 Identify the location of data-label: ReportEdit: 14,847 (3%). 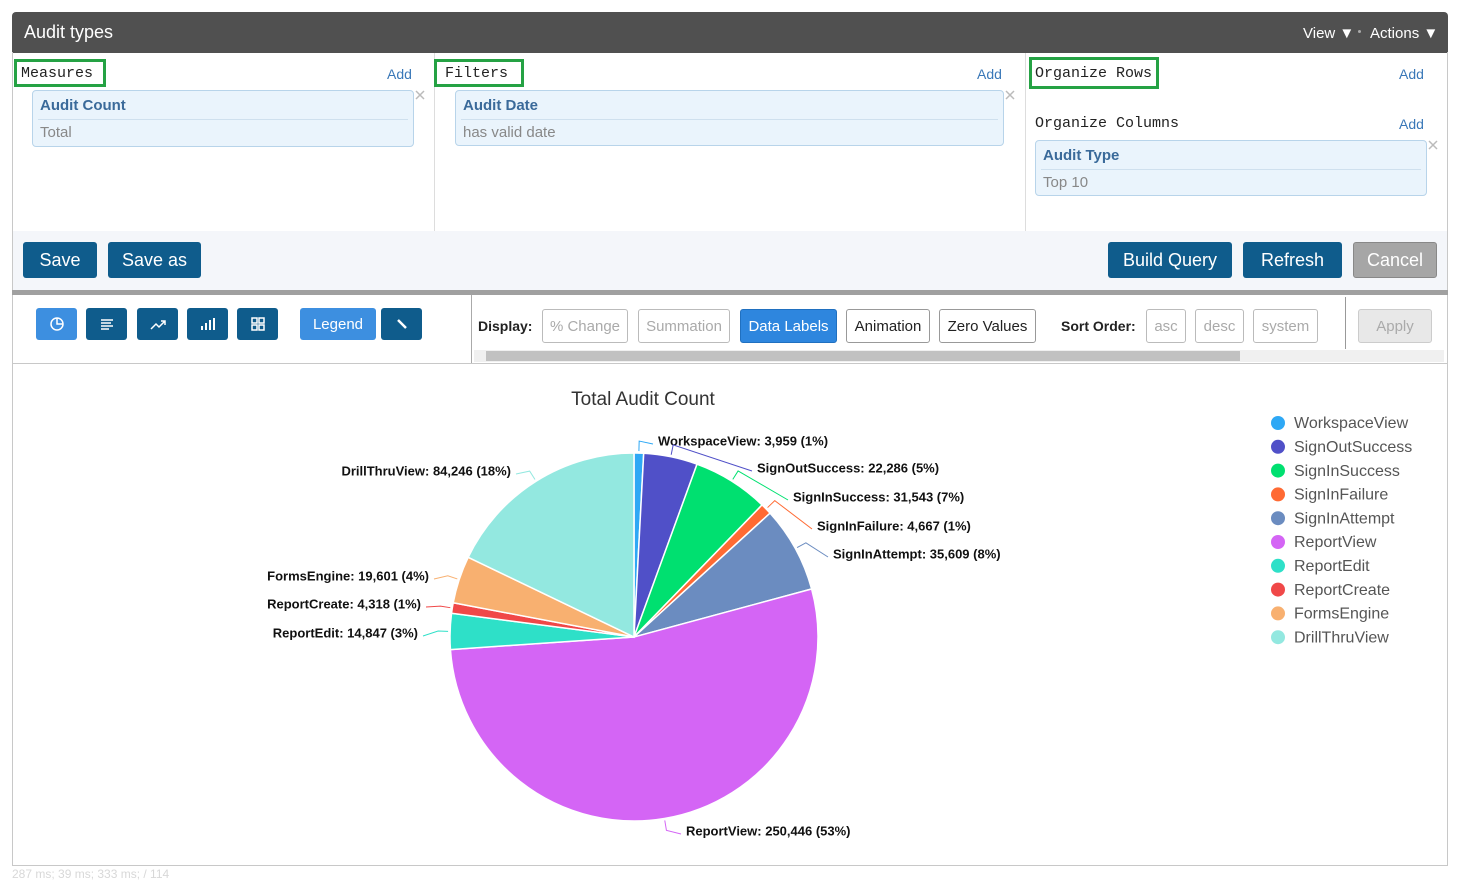
(345, 632).